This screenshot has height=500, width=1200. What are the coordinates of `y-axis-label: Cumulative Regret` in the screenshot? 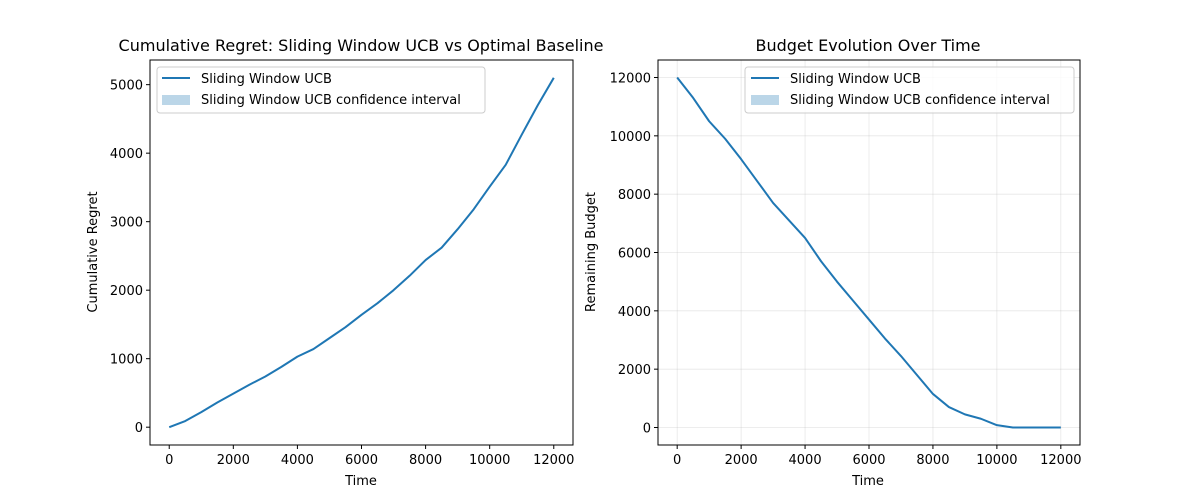 It's located at (93, 251).